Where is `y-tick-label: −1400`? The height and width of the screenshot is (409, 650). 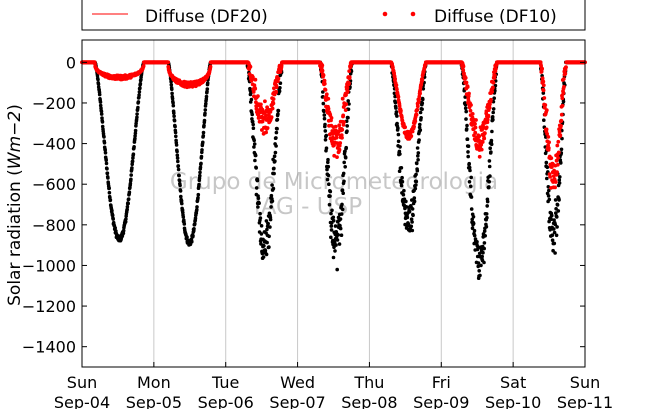
y-tick-label: −1400 is located at coordinates (49, 347).